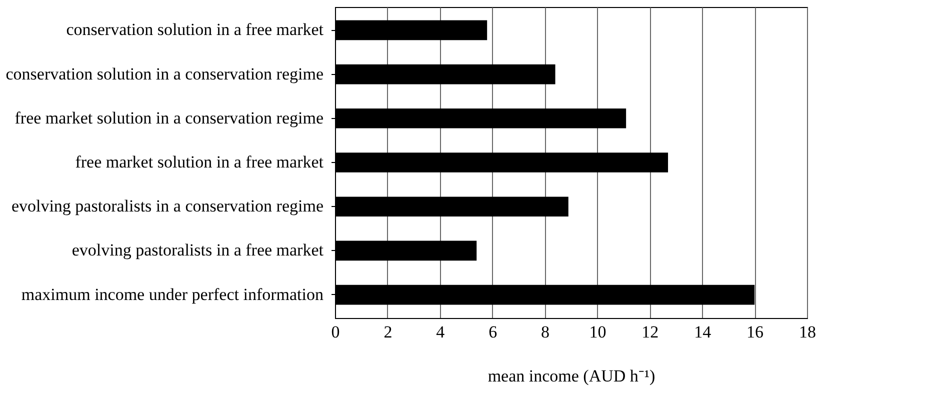 This screenshot has height=402, width=947. Describe the element at coordinates (545, 332) in the screenshot. I see `x-tick-label: 8` at that location.